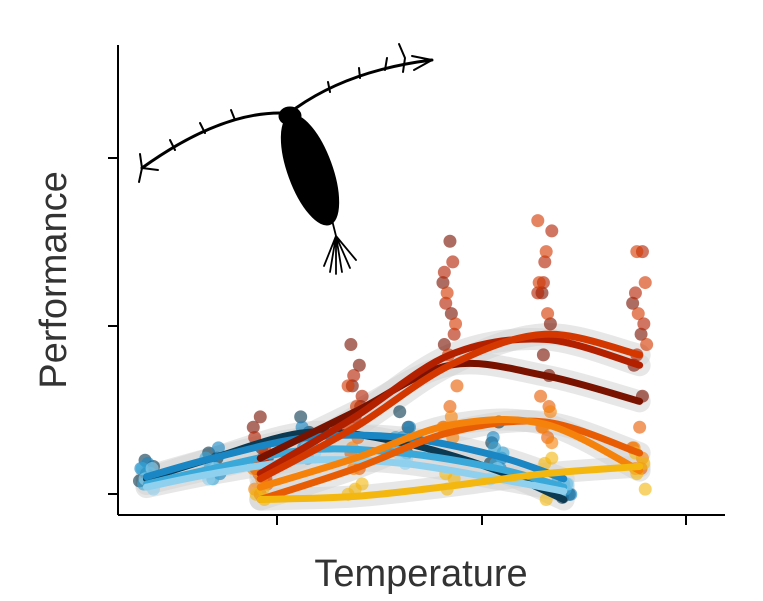 This screenshot has width=763, height=601. I want to click on x-axis, so click(421, 519).